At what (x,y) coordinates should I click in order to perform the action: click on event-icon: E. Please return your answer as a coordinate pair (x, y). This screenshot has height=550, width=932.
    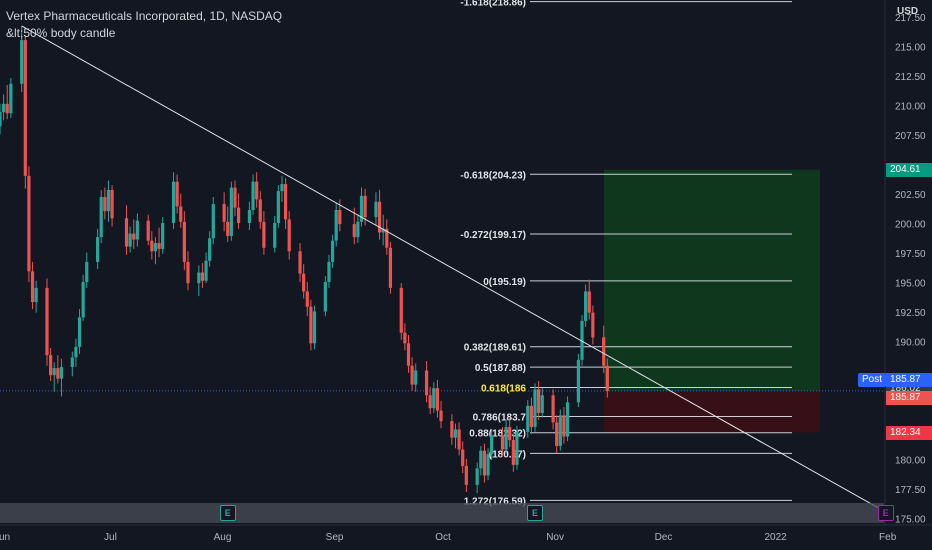
    Looking at the image, I should click on (885, 513).